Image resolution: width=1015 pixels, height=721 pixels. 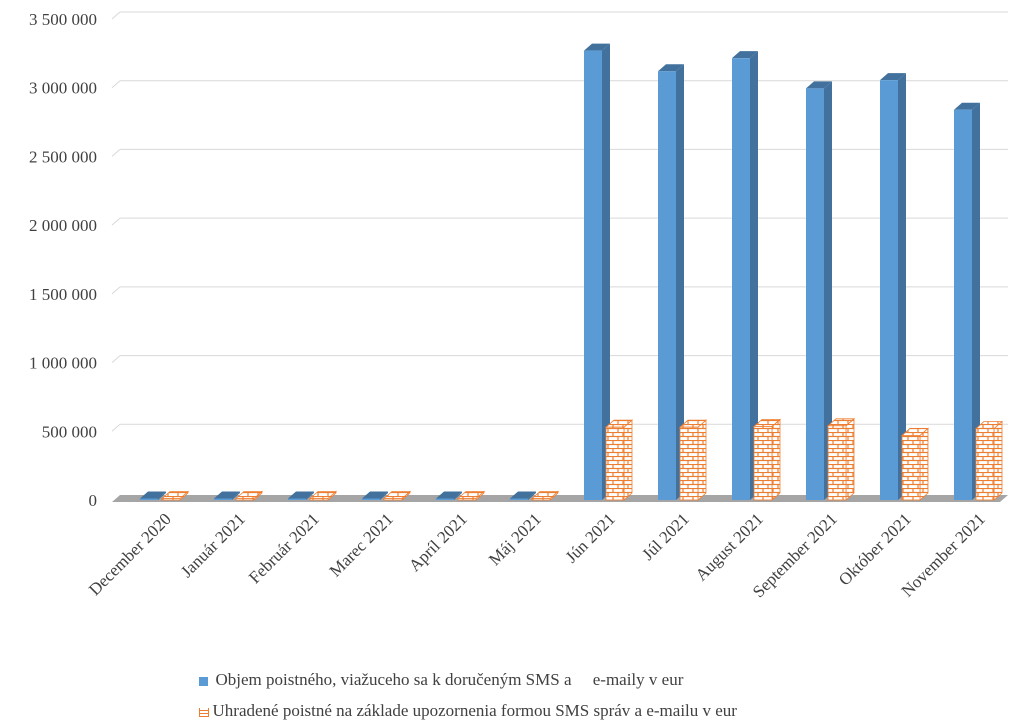 I want to click on x-tick-label: Január 2021, so click(x=213, y=545).